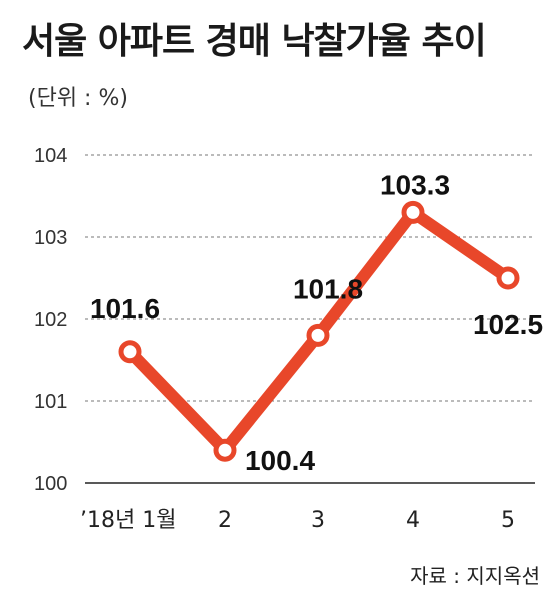 The height and width of the screenshot is (591, 560). What do you see at coordinates (508, 324) in the screenshot?
I see `data-label: 102.5` at bounding box center [508, 324].